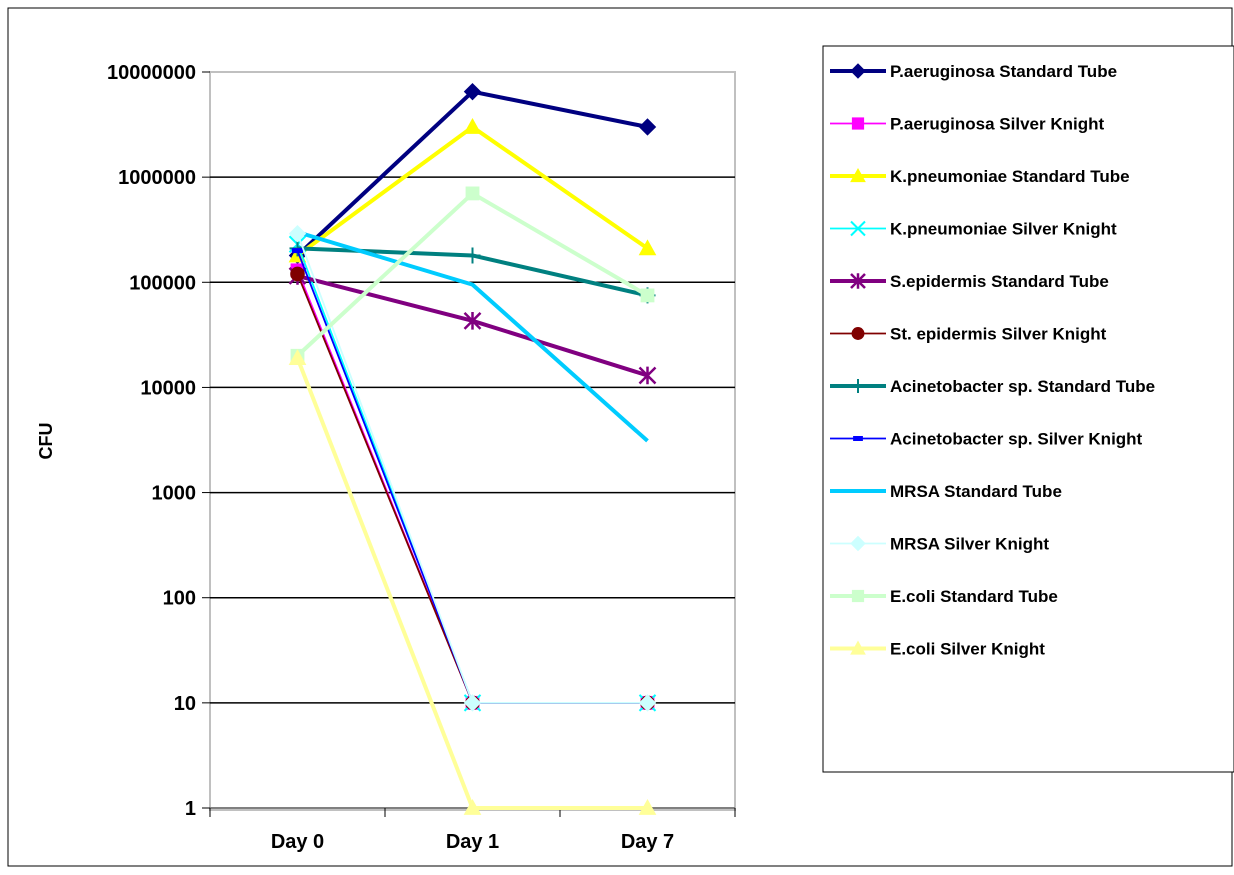  What do you see at coordinates (1016, 439) in the screenshot?
I see `legend-label: Acinetobacter sp. Silver Knight` at bounding box center [1016, 439].